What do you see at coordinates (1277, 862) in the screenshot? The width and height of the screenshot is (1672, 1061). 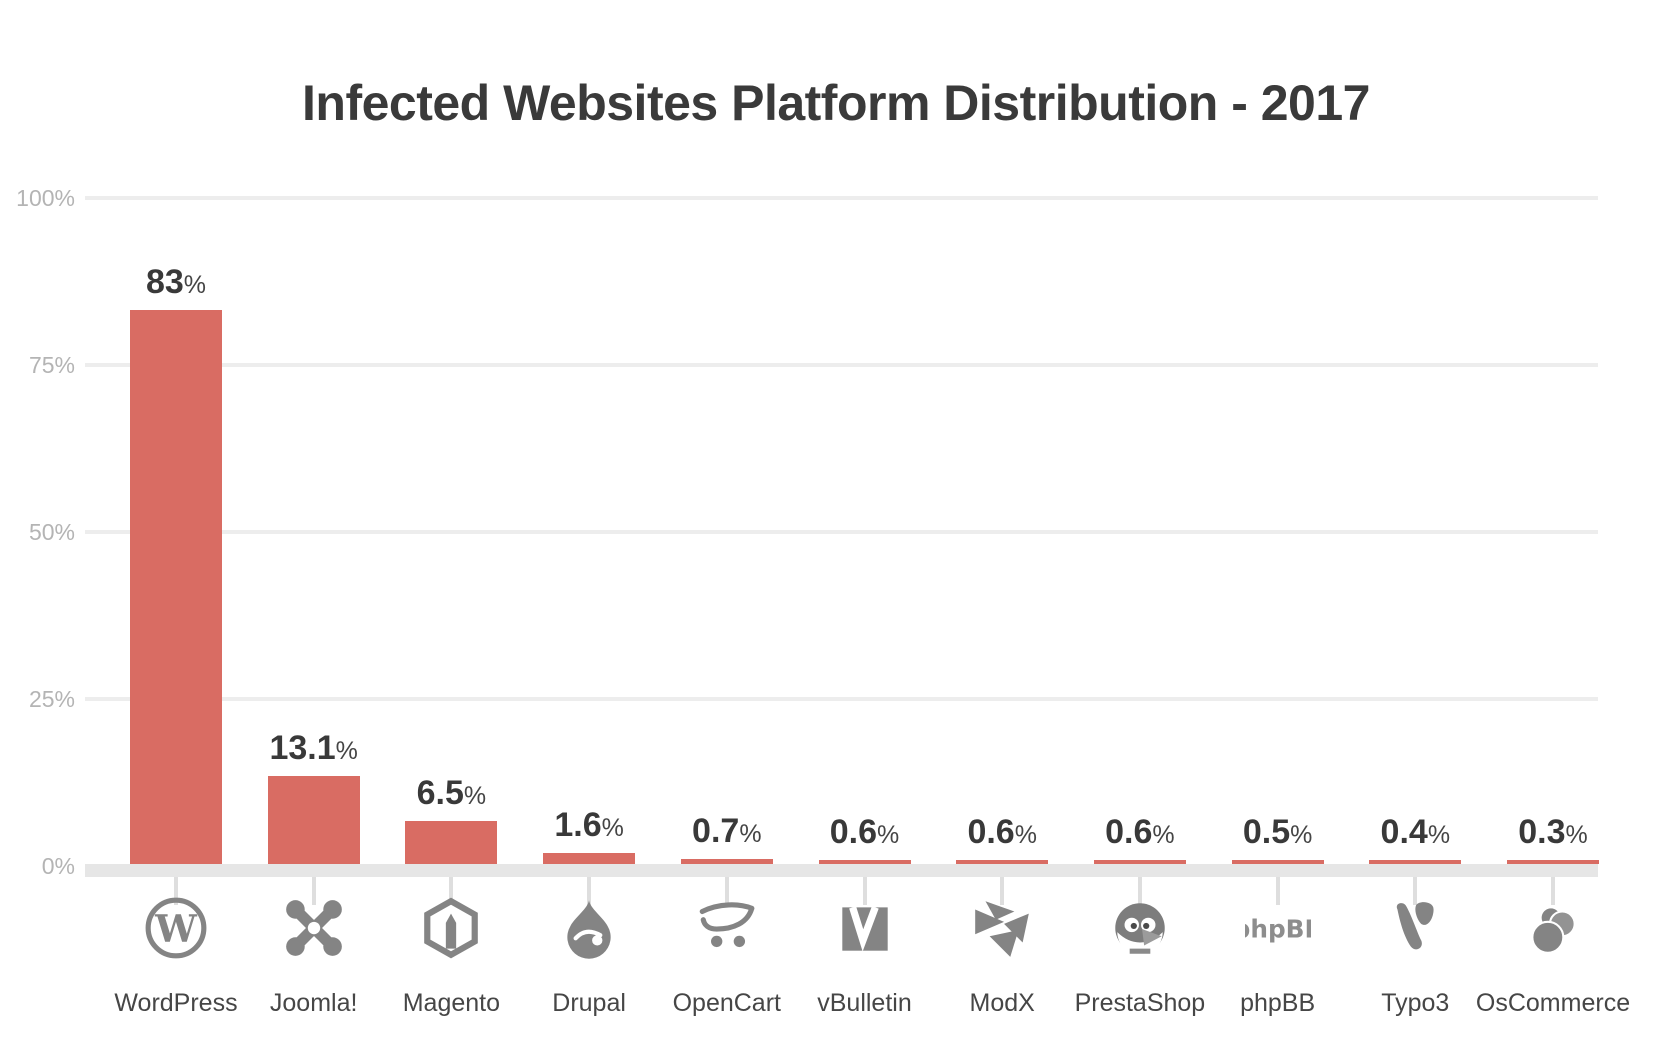 I see `bar-phpbb` at bounding box center [1277, 862].